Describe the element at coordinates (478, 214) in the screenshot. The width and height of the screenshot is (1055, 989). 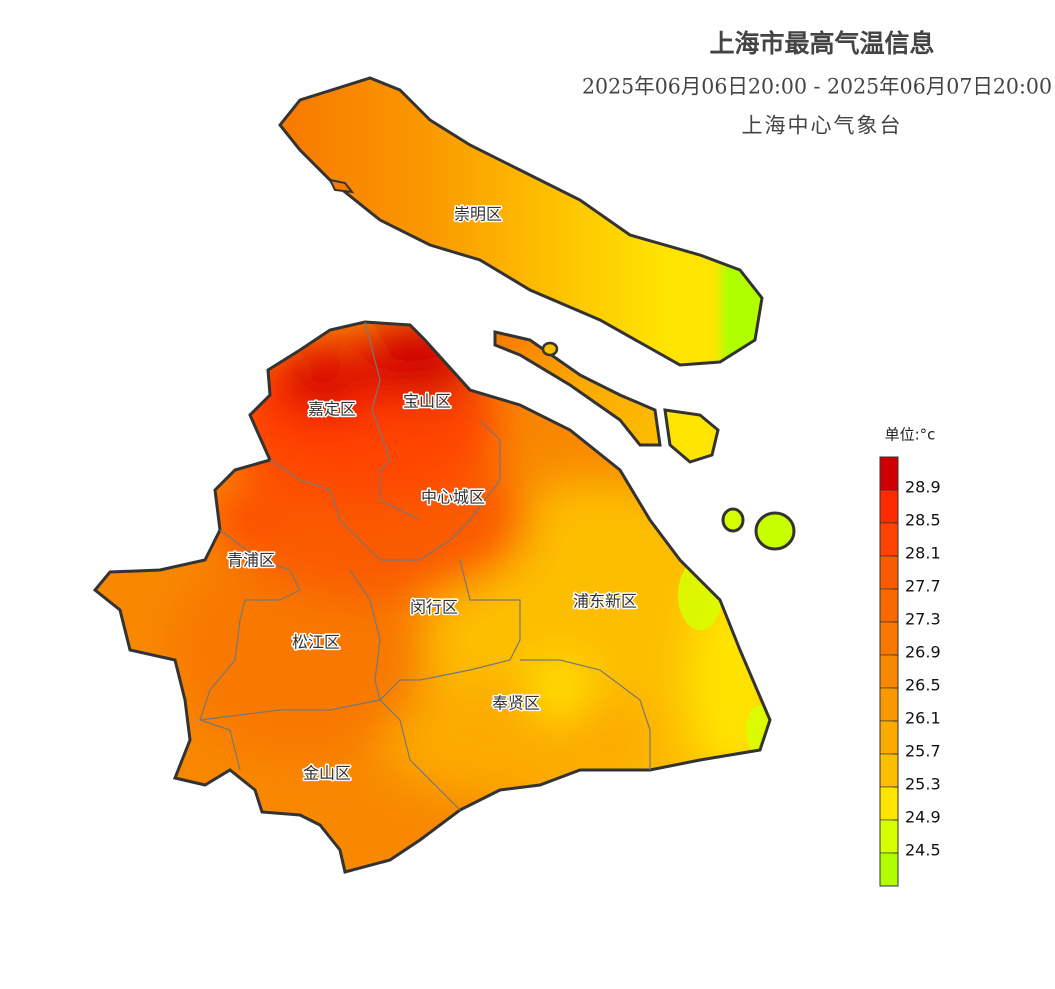
I see `district-label: 崇明区` at that location.